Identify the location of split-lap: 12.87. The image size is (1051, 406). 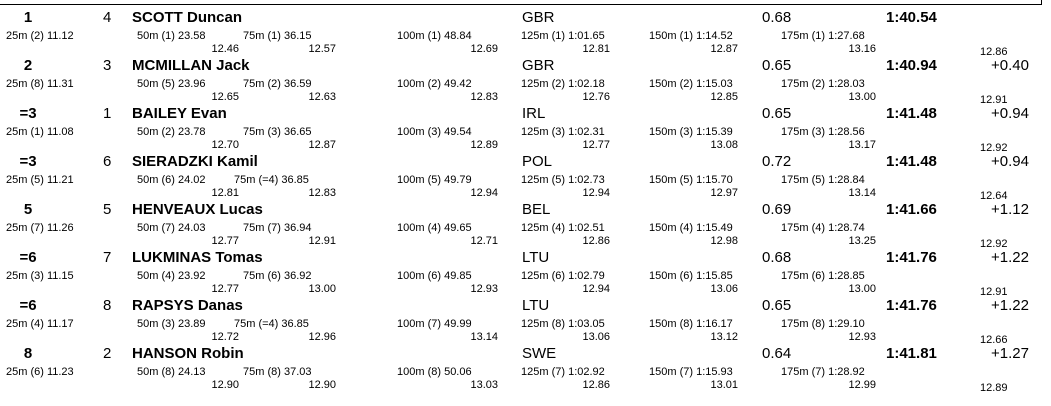
(322, 145).